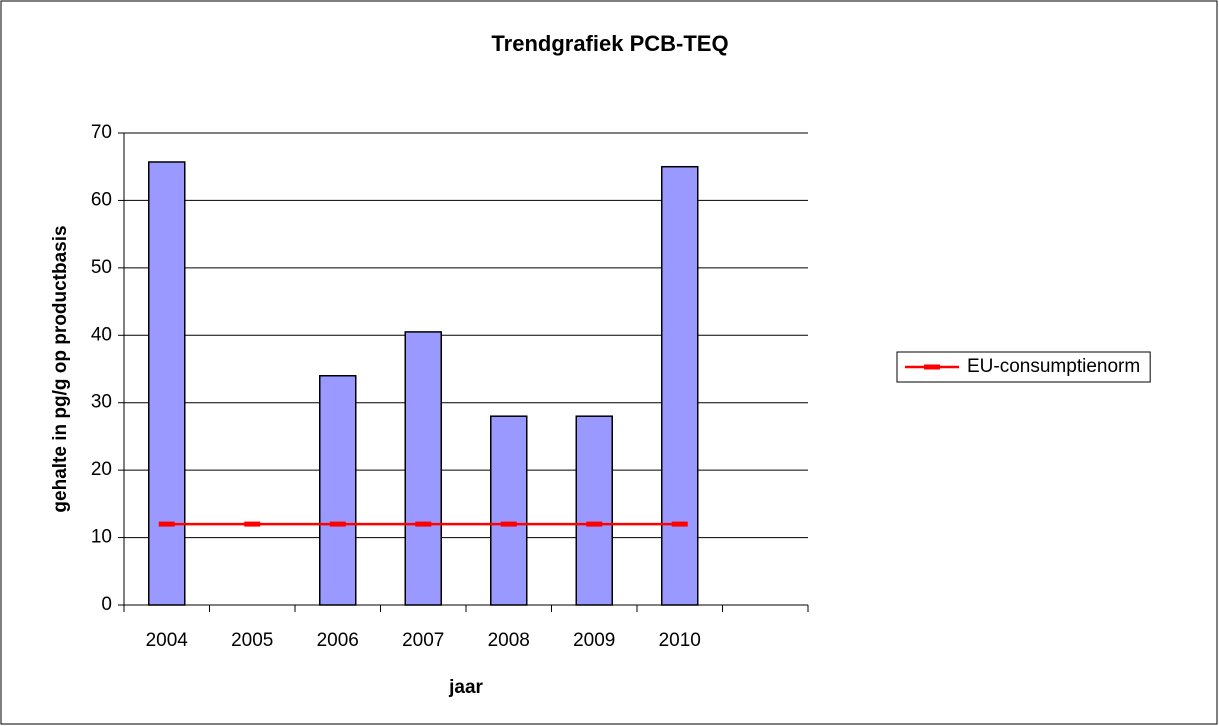  Describe the element at coordinates (509, 640) in the screenshot. I see `x-tick-label: 2008` at that location.